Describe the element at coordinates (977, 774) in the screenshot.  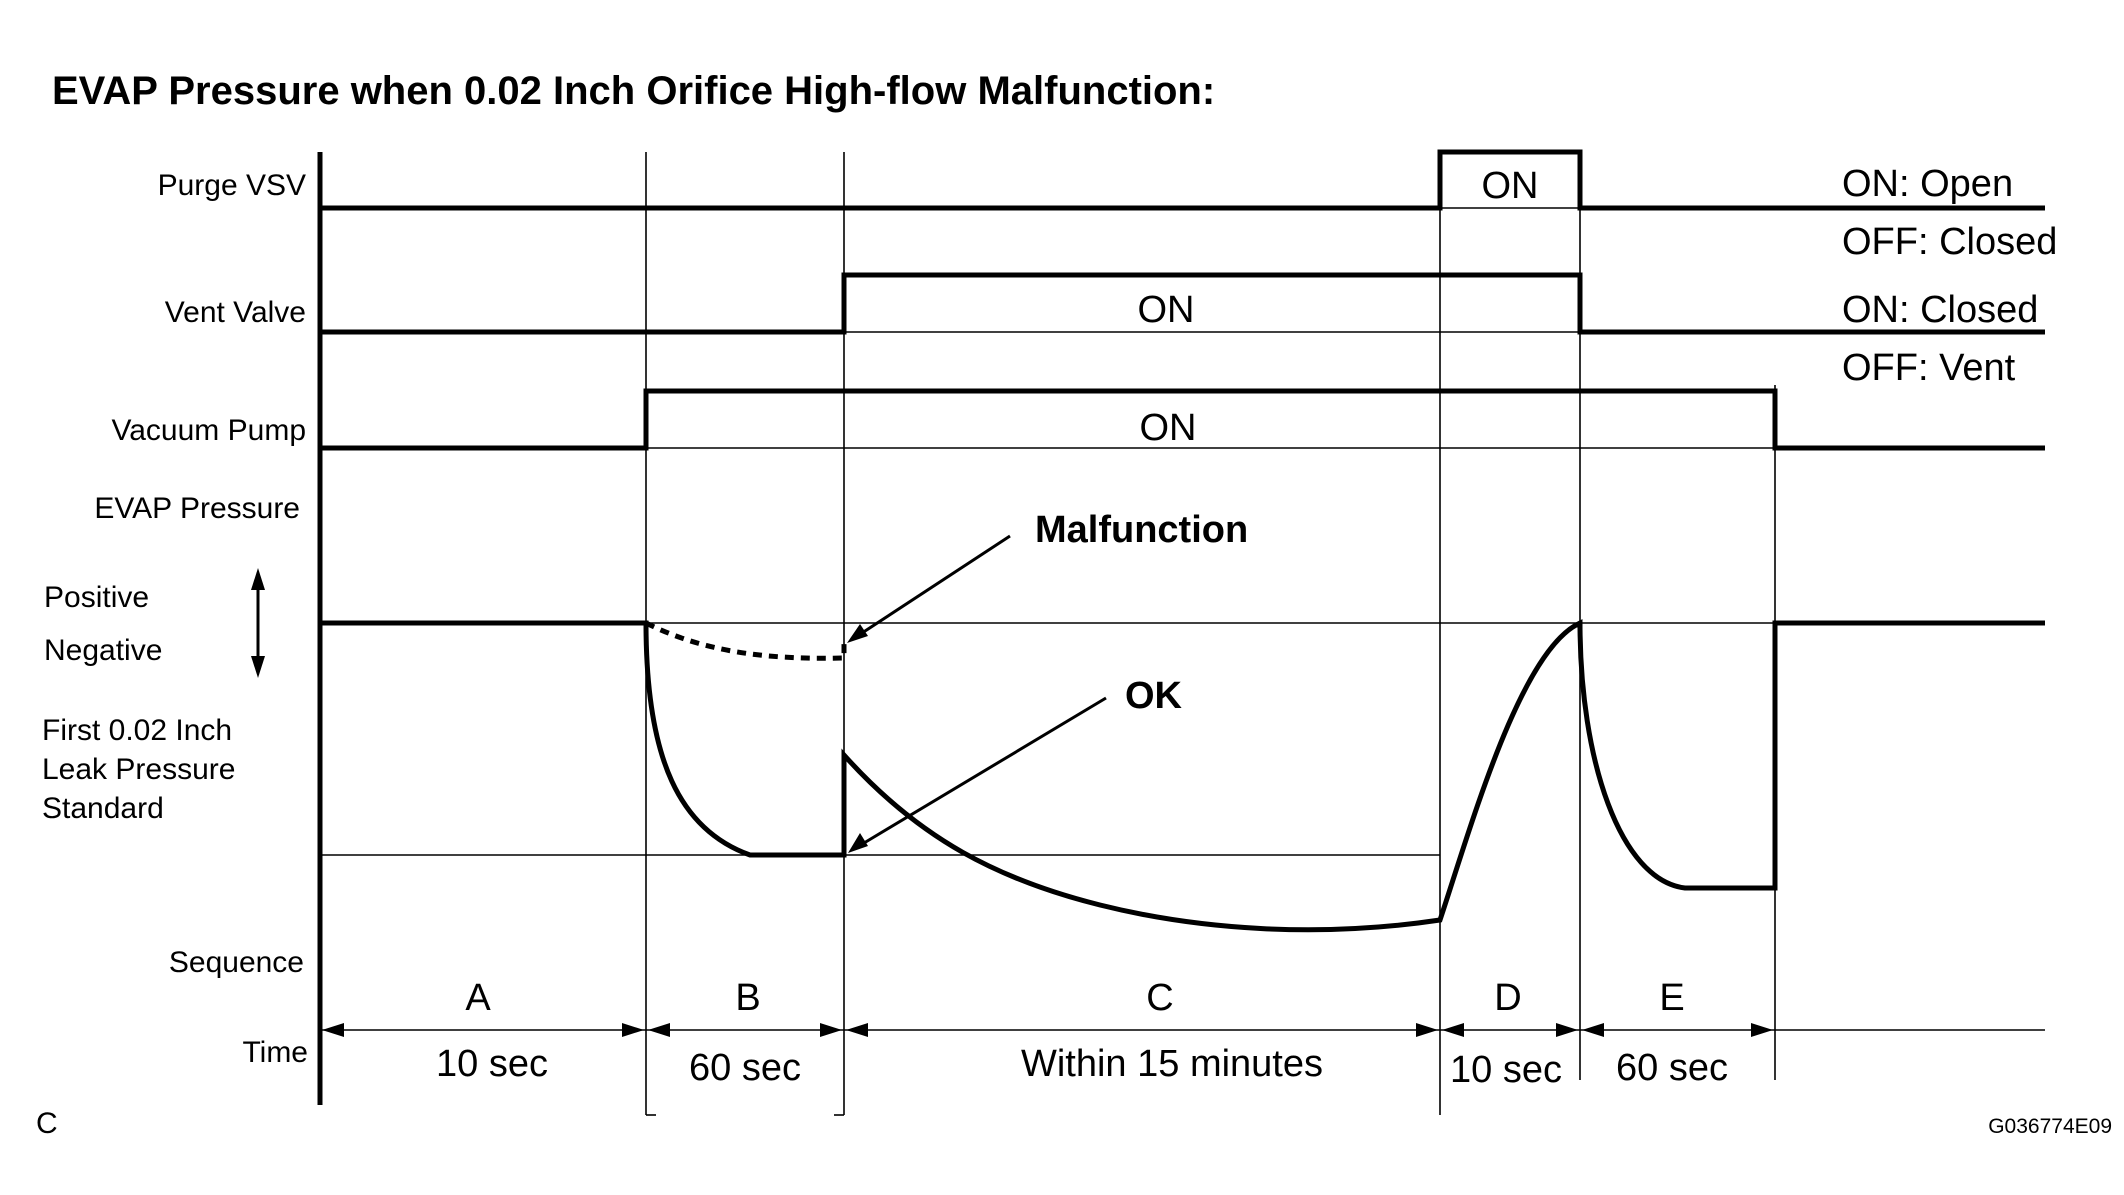
I see `ok-arrow-icon` at that location.